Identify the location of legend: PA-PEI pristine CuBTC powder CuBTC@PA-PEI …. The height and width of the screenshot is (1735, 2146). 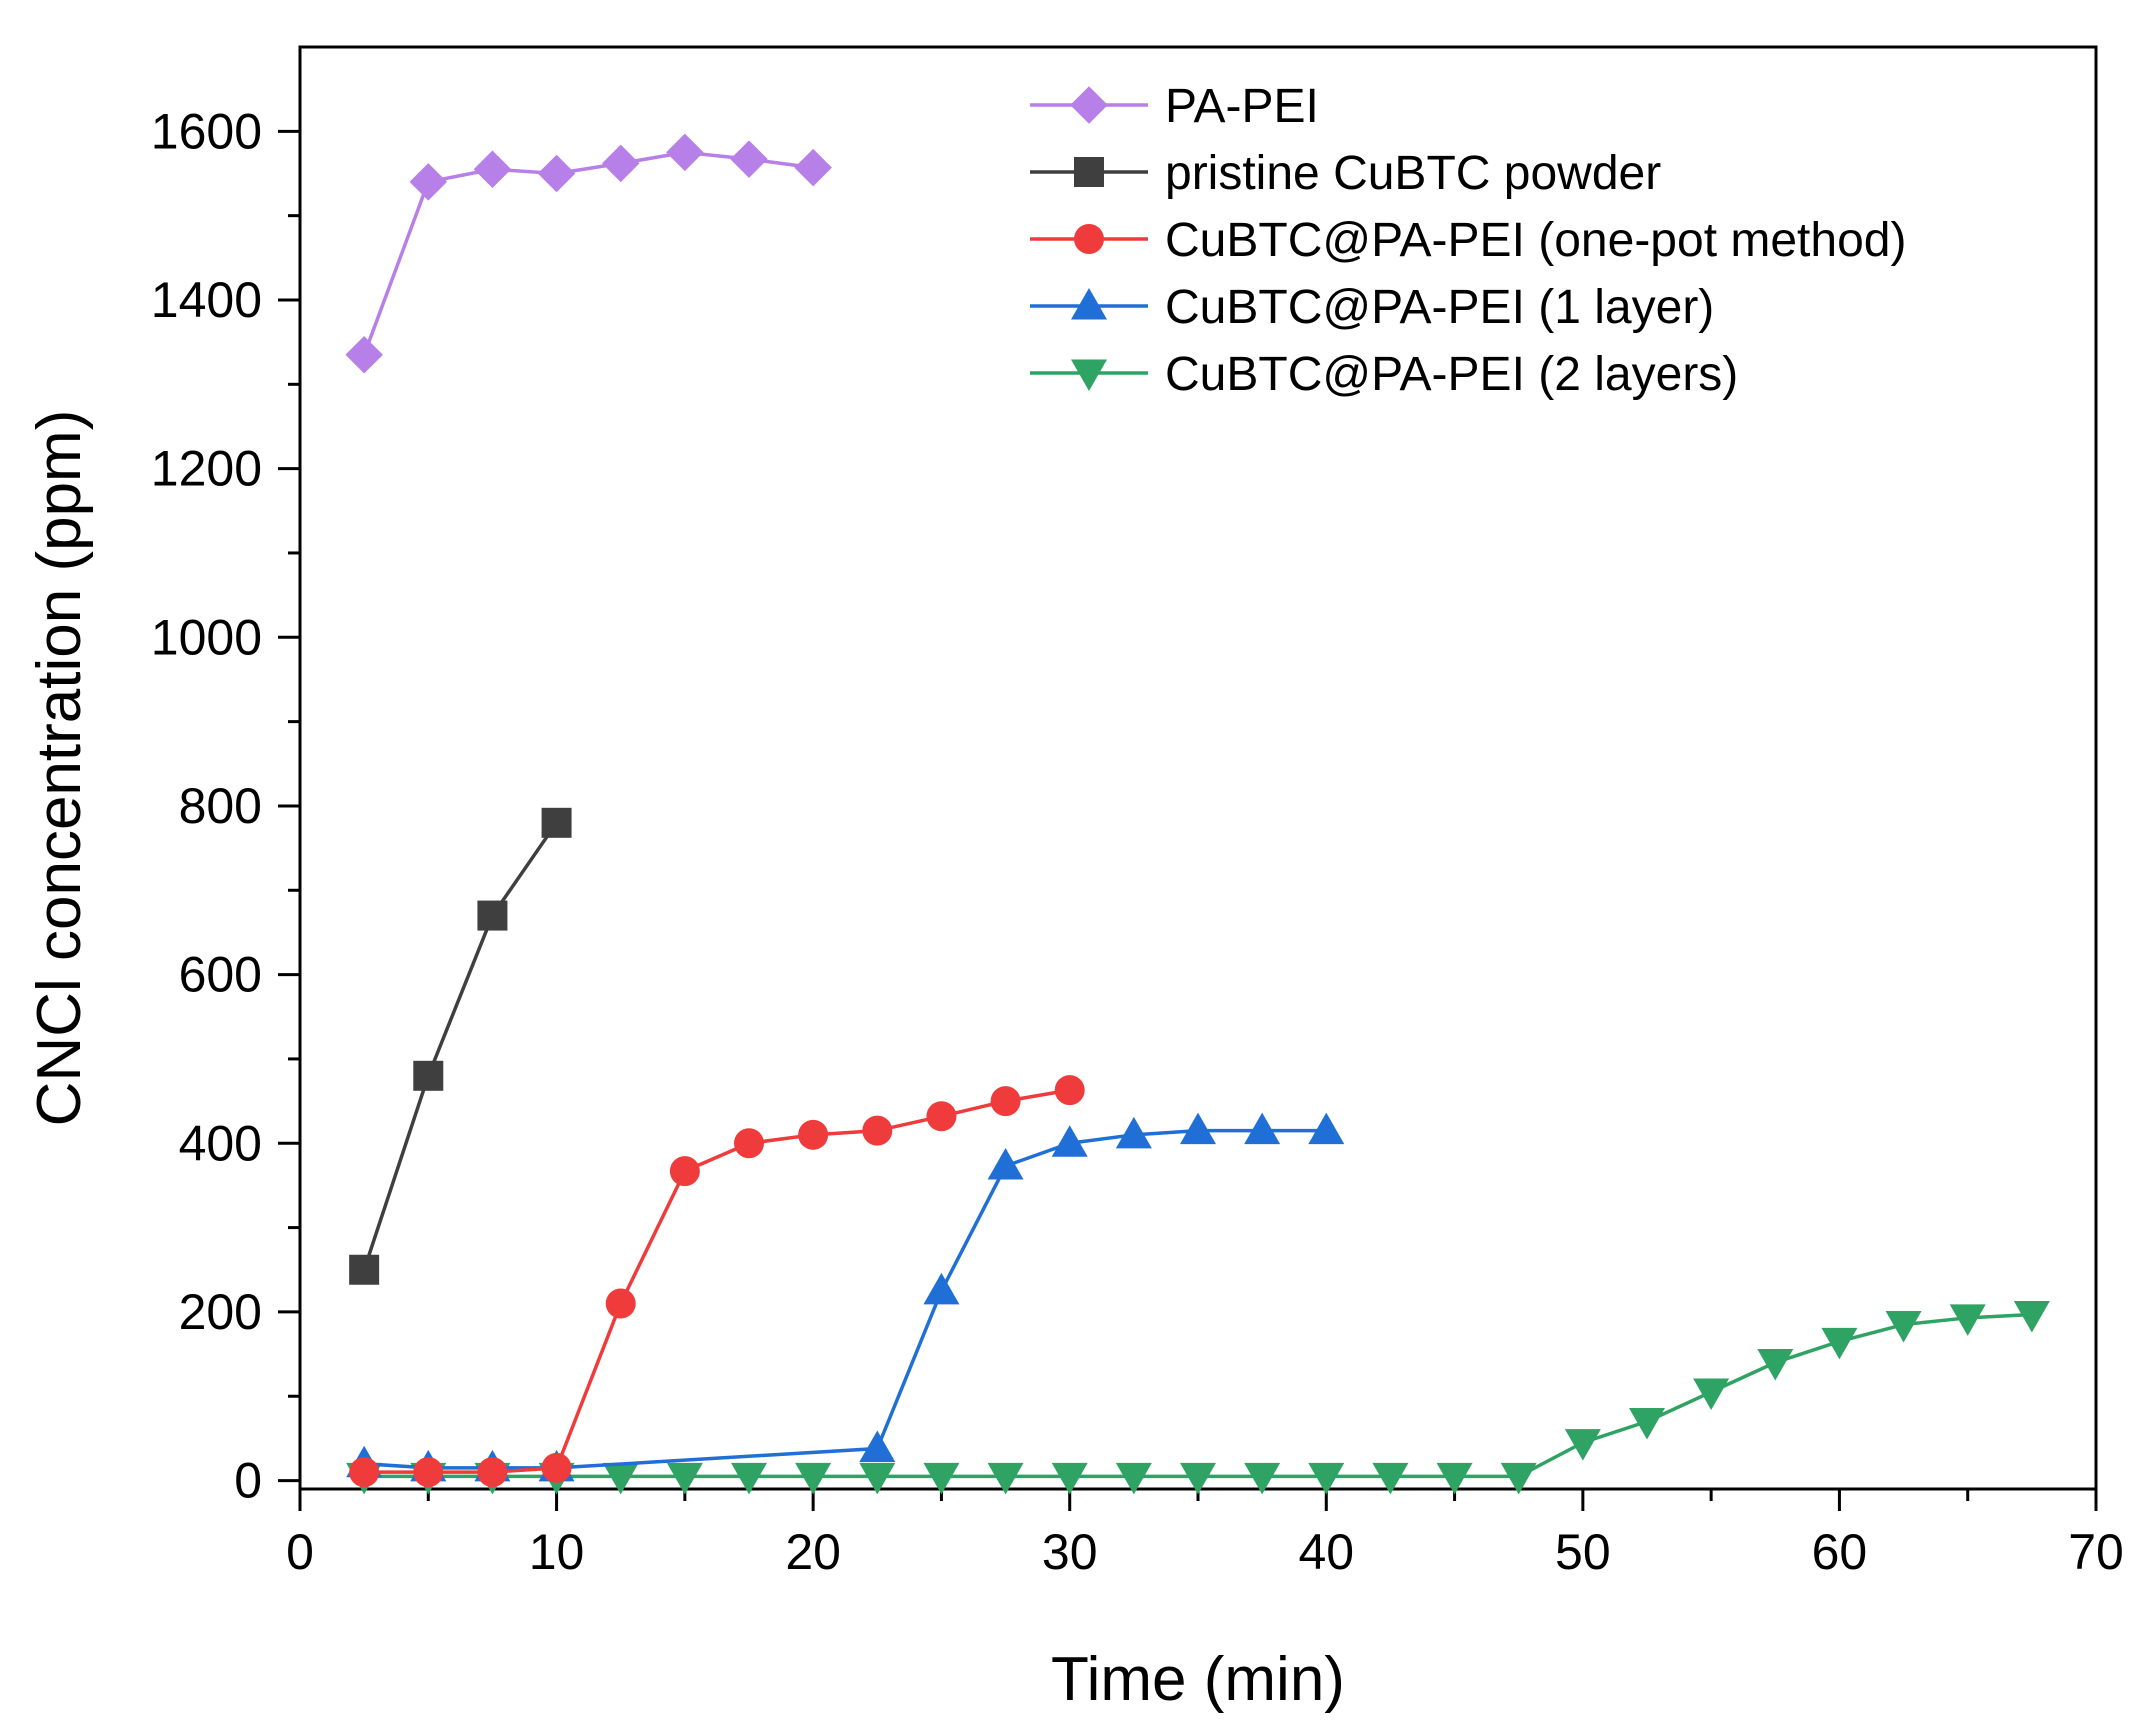
(1468, 240).